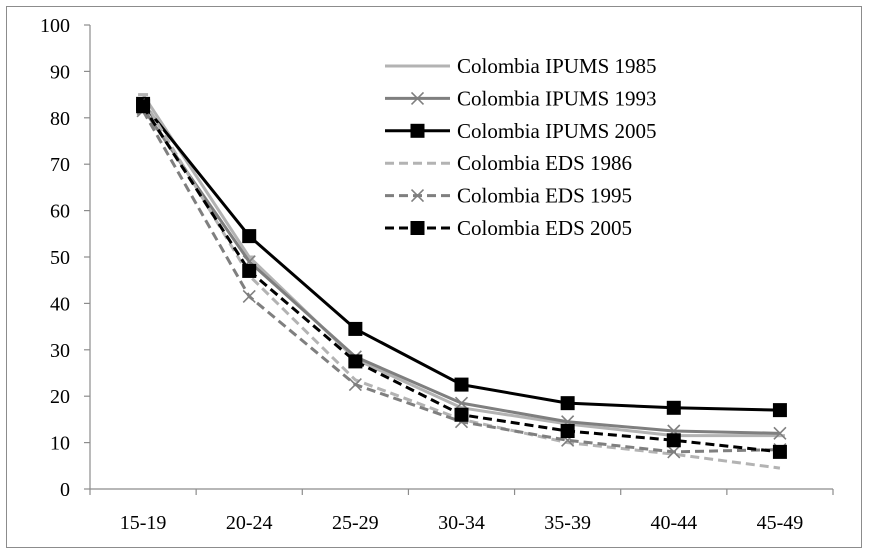 The width and height of the screenshot is (870, 556). Describe the element at coordinates (780, 523) in the screenshot. I see `x-tick-label: 45-49` at that location.